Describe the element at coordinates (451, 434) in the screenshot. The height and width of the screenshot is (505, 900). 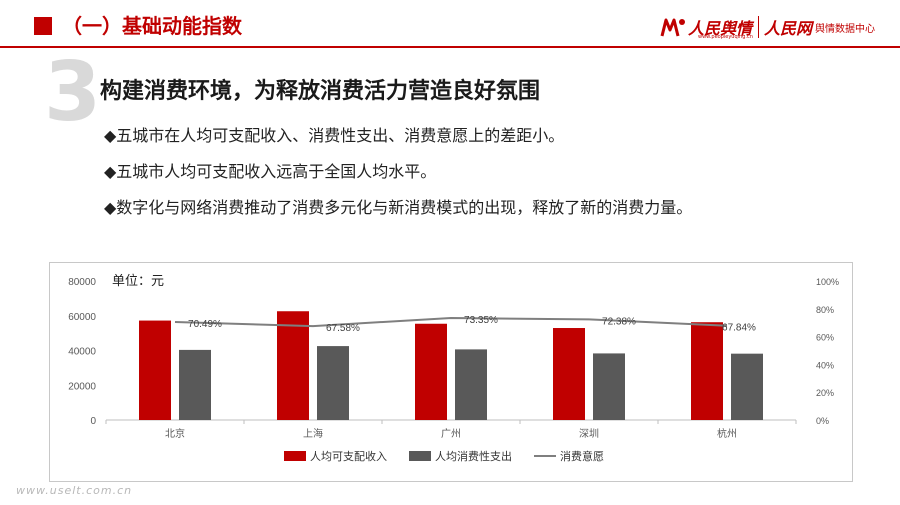
I see `x-tick-label: 广州` at that location.